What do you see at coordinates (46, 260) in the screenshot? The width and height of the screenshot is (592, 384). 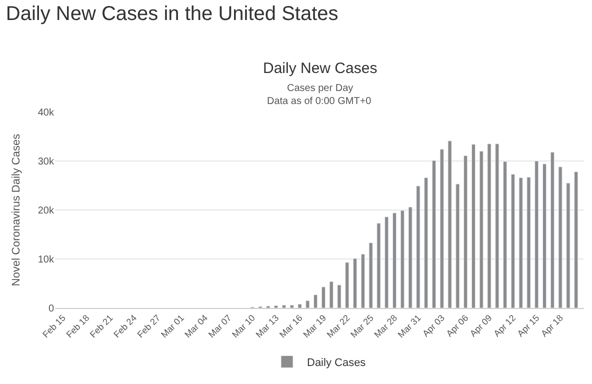 I see `y-tick-label: 10k` at bounding box center [46, 260].